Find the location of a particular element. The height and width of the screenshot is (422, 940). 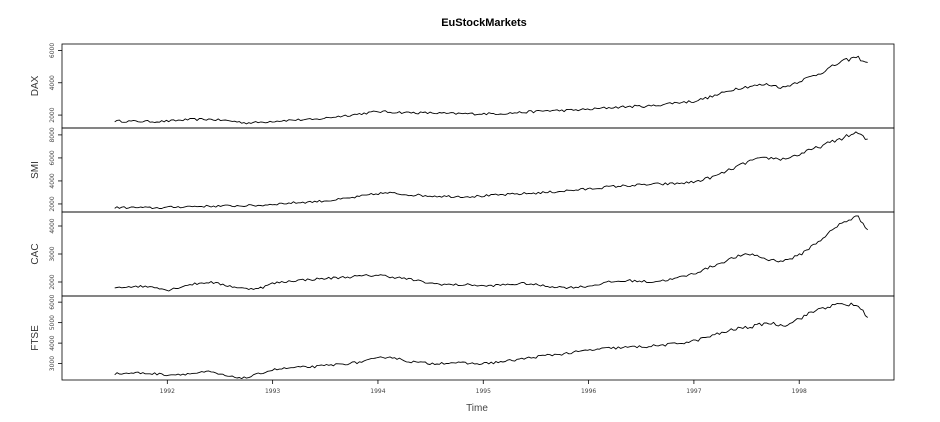

y-tick-label-ftse-6000: 6000 is located at coordinates (52, 301).